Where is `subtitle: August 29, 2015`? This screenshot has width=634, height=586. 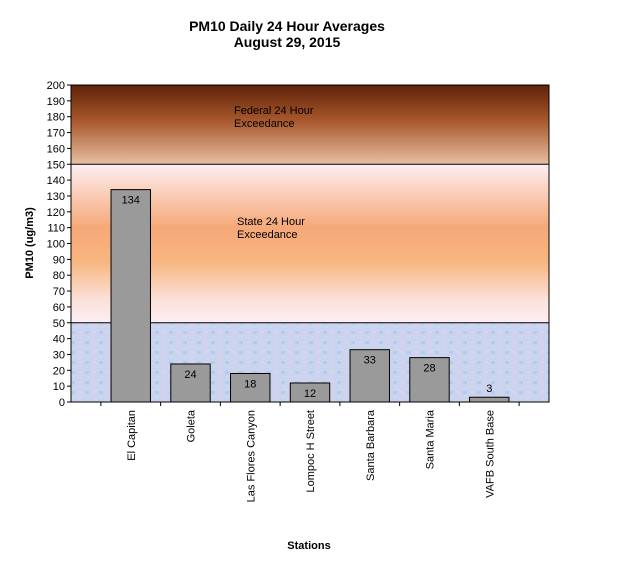
subtitle: August 29, 2015 is located at coordinates (287, 42).